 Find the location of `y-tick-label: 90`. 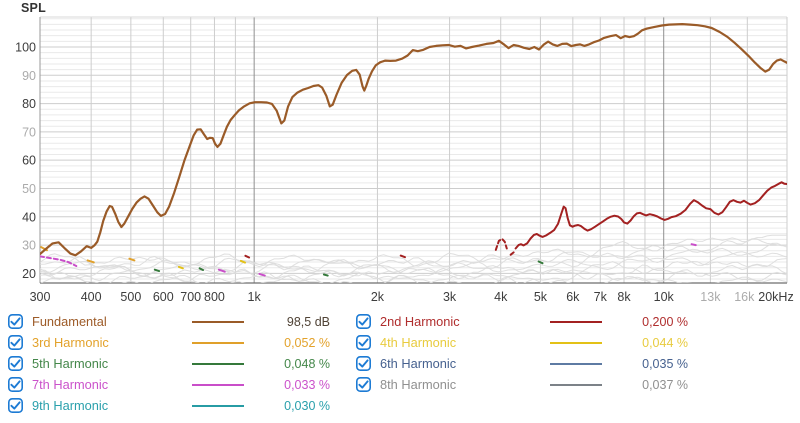

y-tick-label: 90 is located at coordinates (29, 76).